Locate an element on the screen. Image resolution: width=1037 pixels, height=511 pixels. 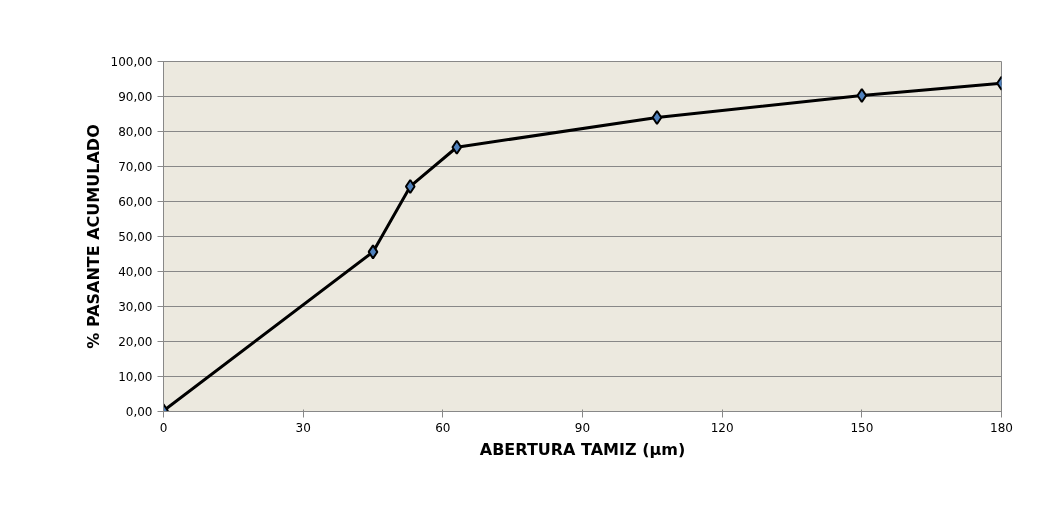
y-tick-label: 0,00 is located at coordinates (139, 412).